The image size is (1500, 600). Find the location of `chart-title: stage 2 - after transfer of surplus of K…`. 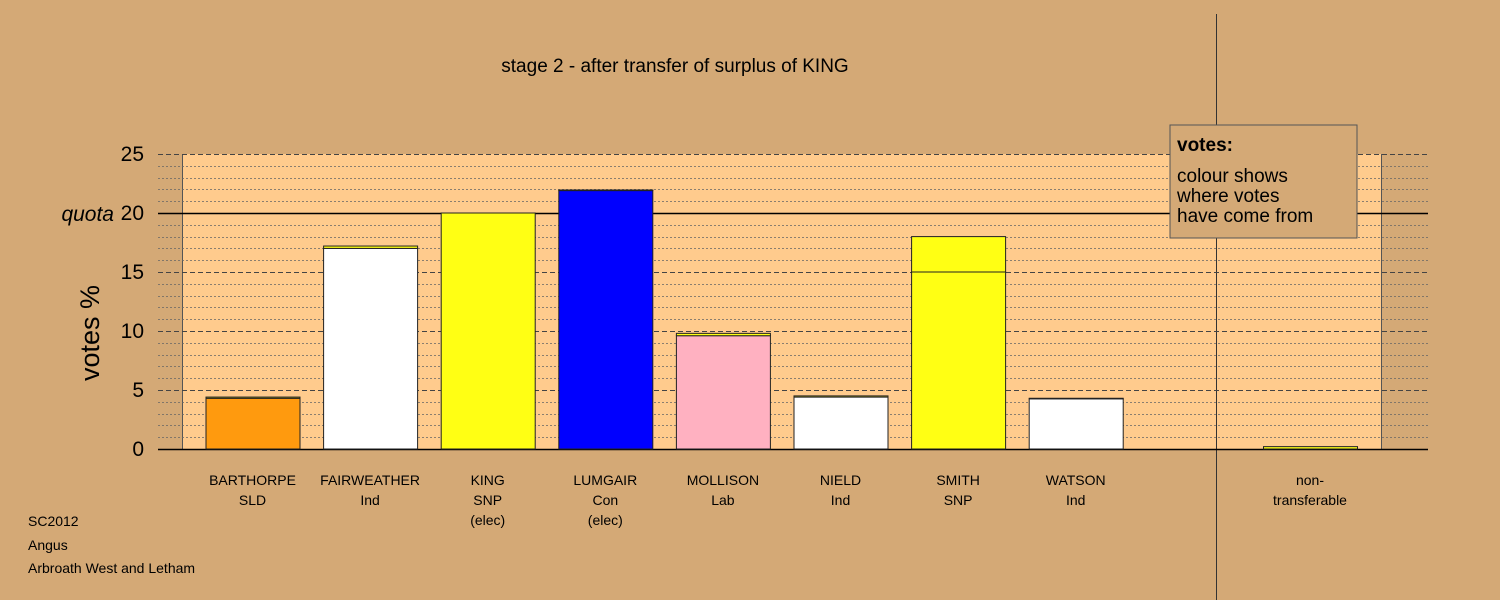

chart-title: stage 2 - after transfer of surplus of K… is located at coordinates (674, 66).